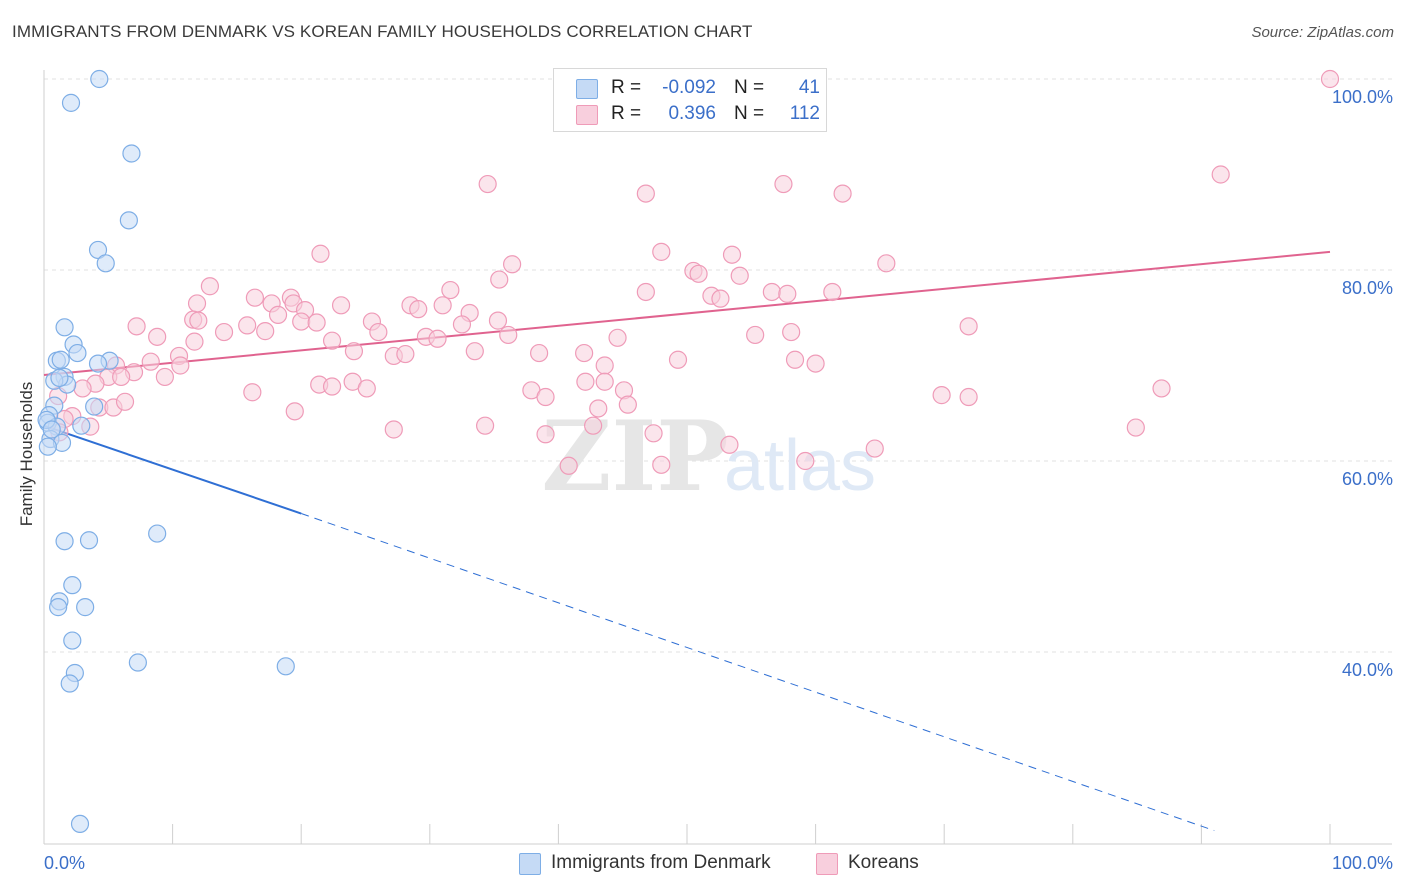 This screenshot has height=892, width=1406. I want to click on y-tick-label: 40.0%, so click(1367, 670).